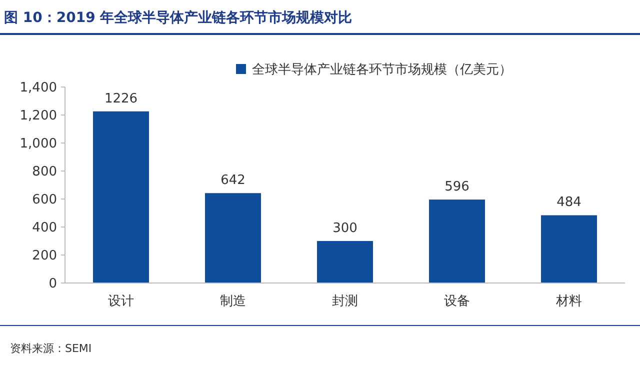 This screenshot has width=640, height=365. I want to click on text: 资料来源：SEMI, so click(51, 348).